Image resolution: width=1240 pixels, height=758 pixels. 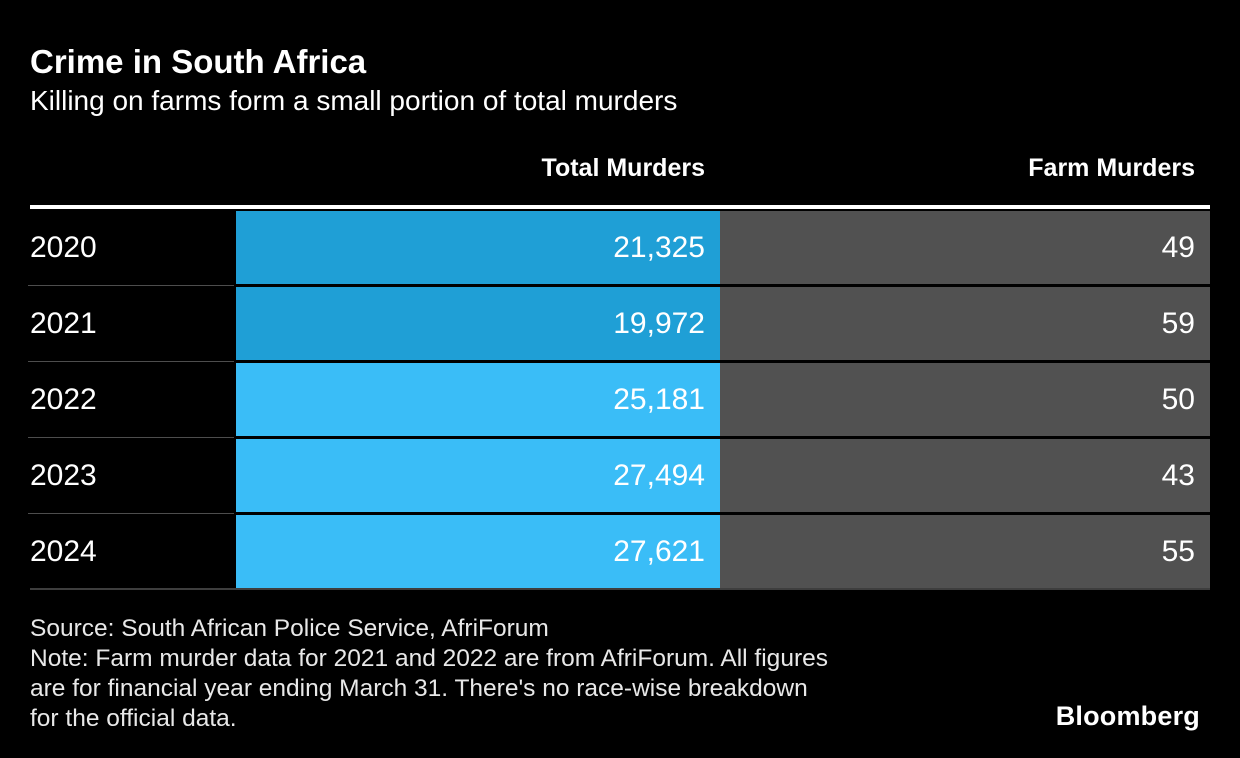 I want to click on farm-murders-value: 43, so click(x=1178, y=475).